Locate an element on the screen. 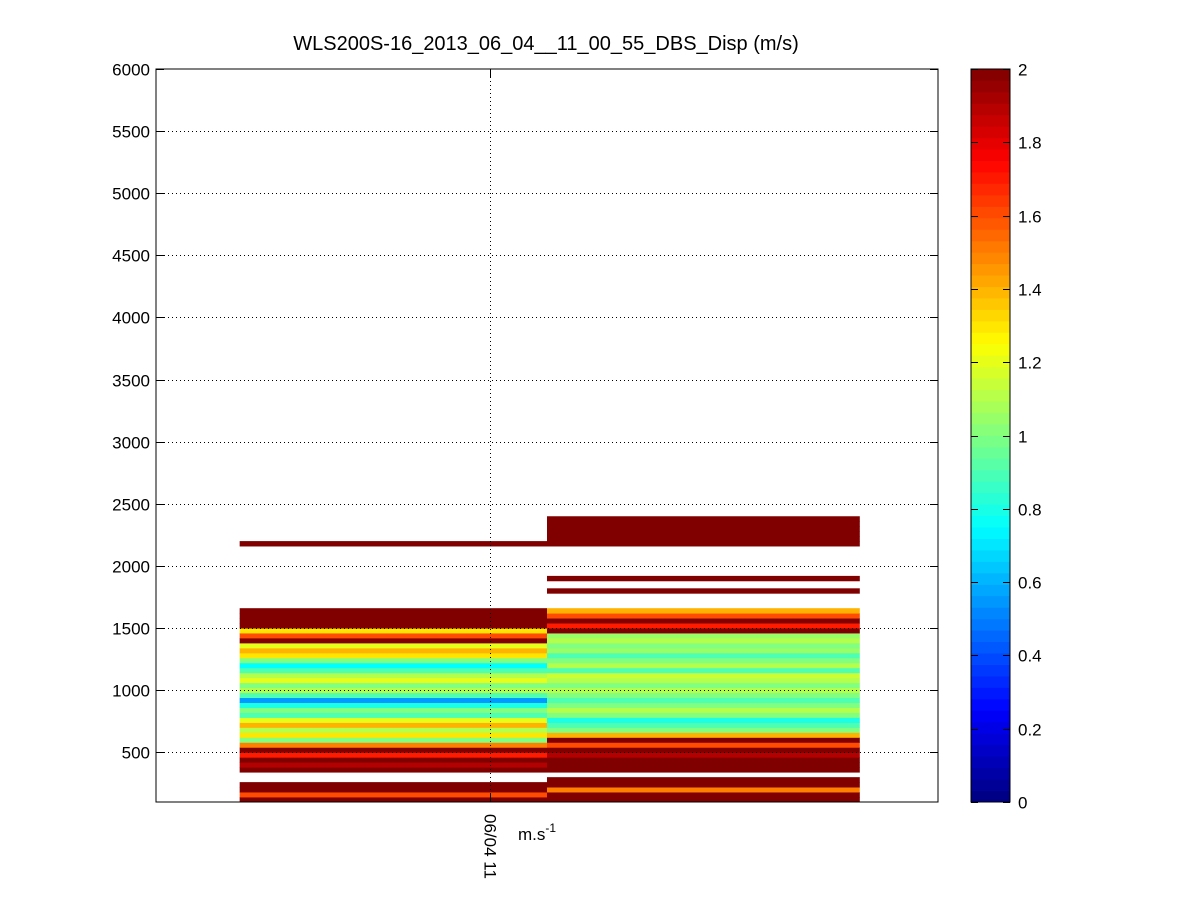 This screenshot has width=1201, height=901. colorbar-frame is located at coordinates (990, 435).